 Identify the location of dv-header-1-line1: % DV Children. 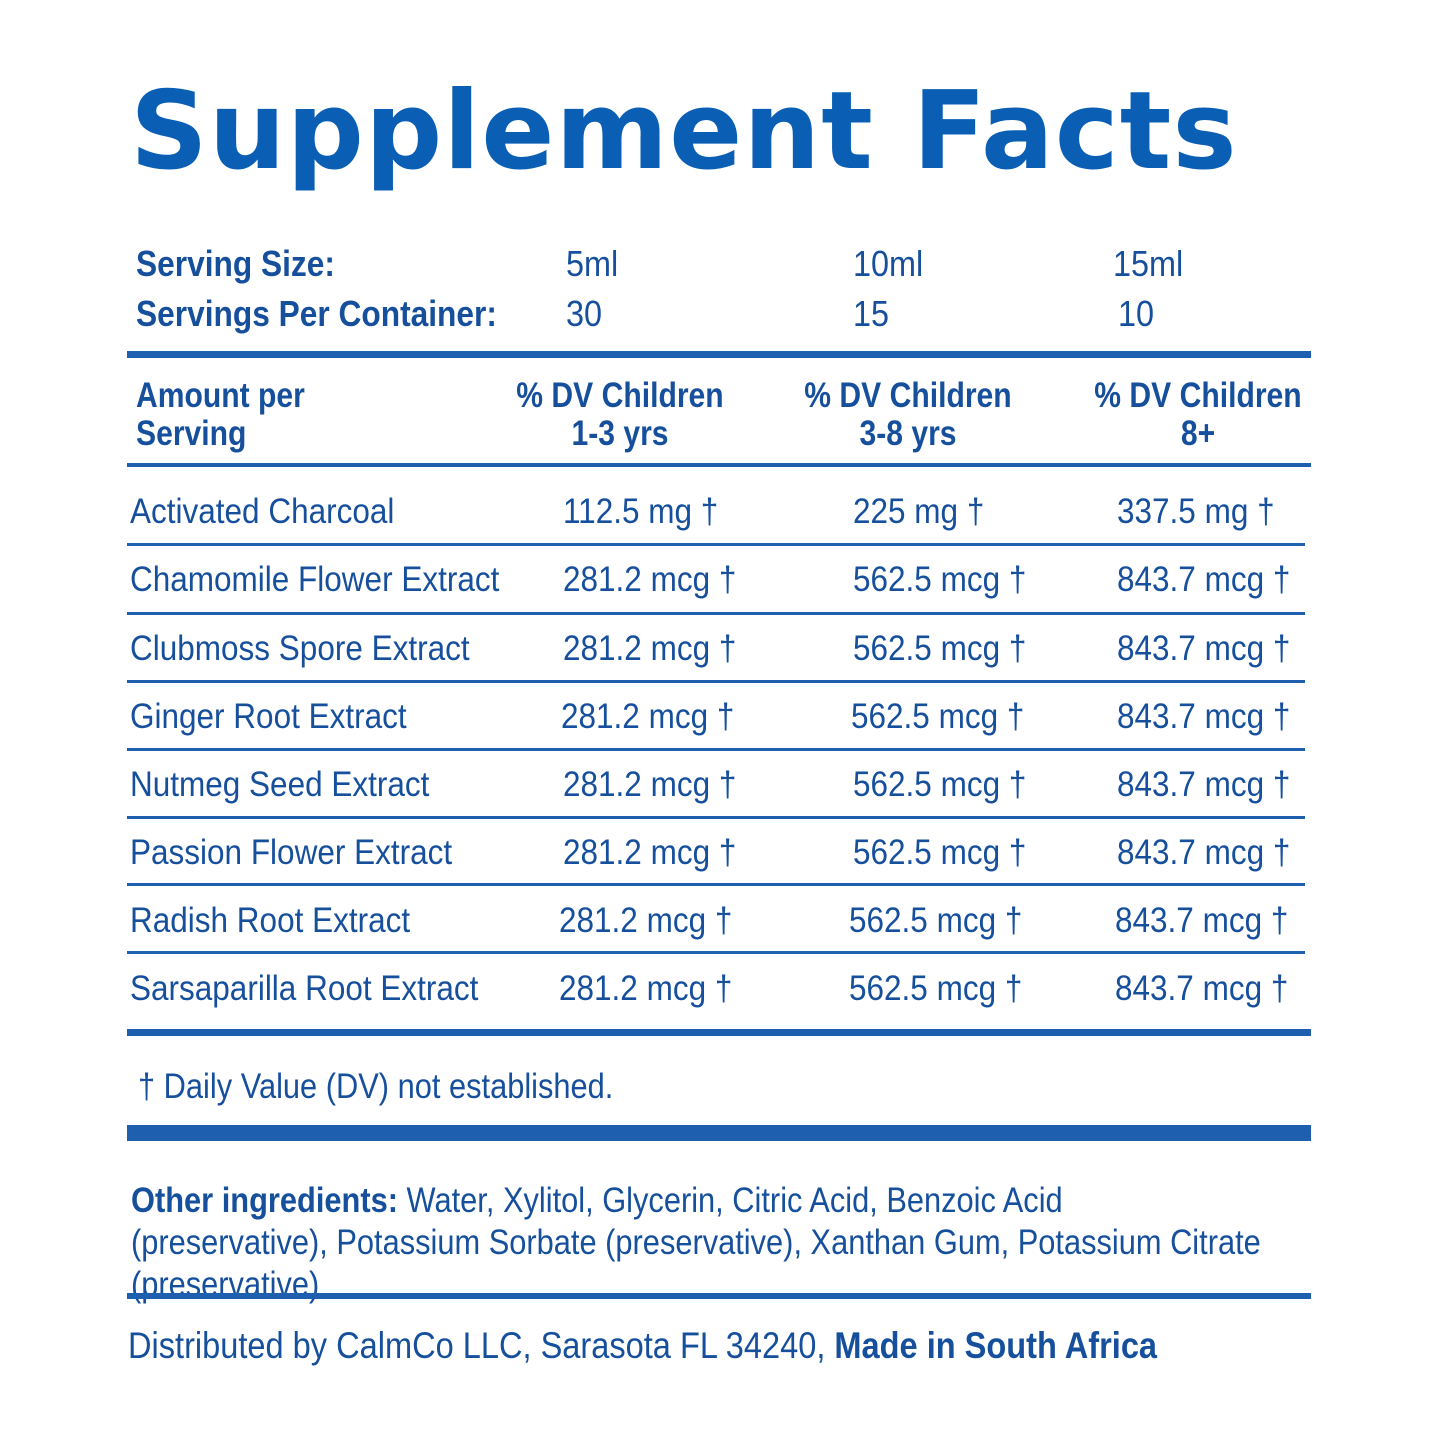
(620, 395).